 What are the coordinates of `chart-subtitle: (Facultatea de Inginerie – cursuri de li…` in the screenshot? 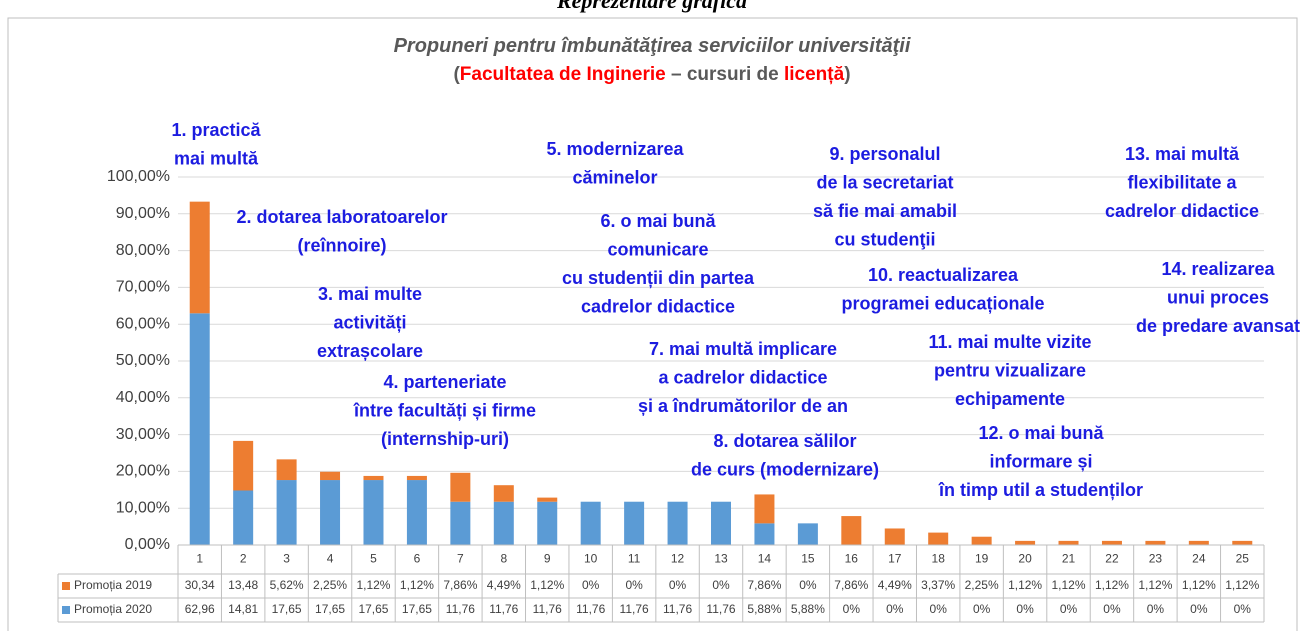 It's located at (651, 74).